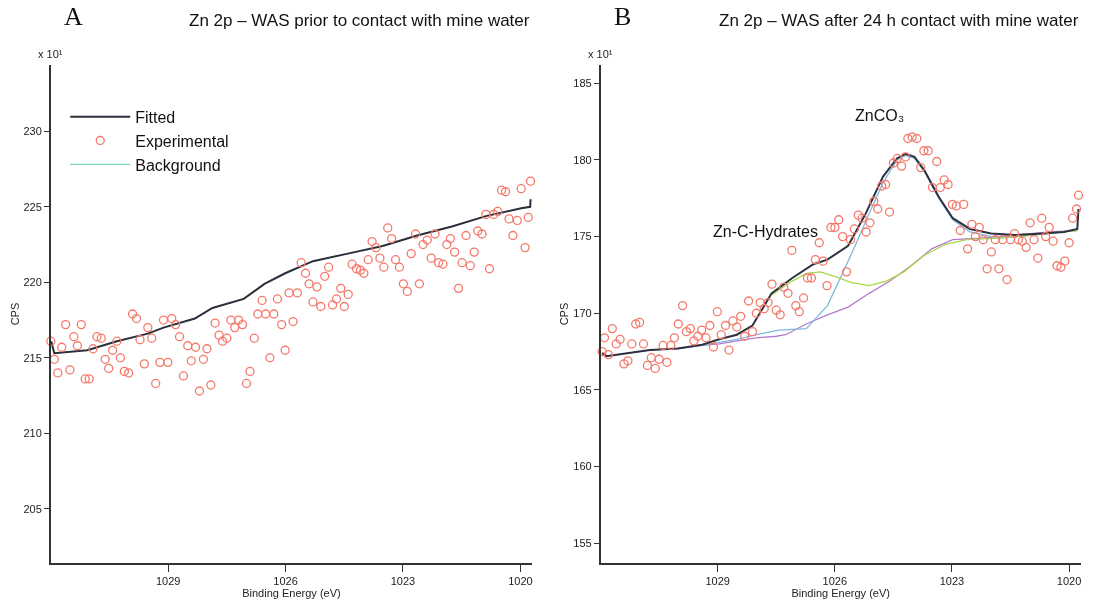 This screenshot has height=601, width=1104. Describe the element at coordinates (178, 165) in the screenshot. I see `legend-label: Background` at that location.